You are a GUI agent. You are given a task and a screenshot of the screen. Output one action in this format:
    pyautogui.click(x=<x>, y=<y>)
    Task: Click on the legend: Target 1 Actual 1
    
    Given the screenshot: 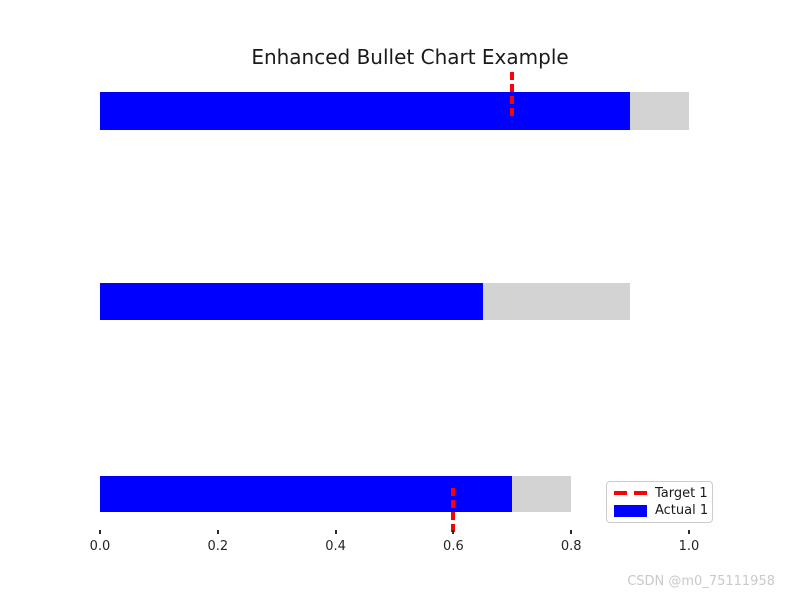 What is the action you would take?
    pyautogui.click(x=659, y=502)
    